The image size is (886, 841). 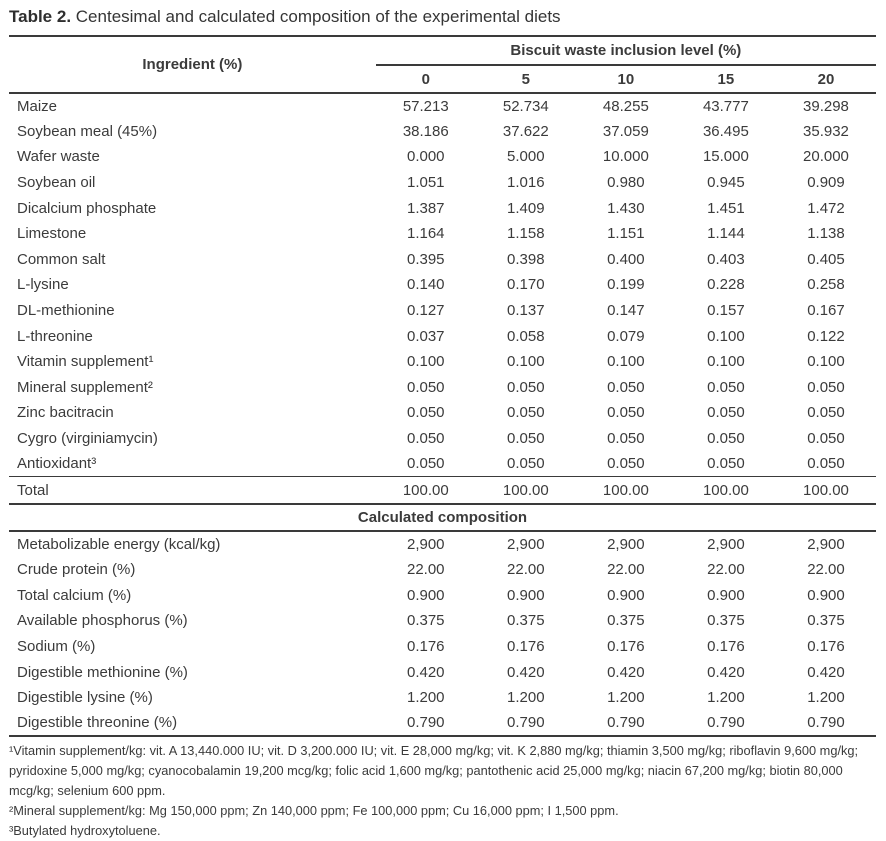 What do you see at coordinates (102, 672) in the screenshot?
I see `row-label: Digestible methionine (%)` at bounding box center [102, 672].